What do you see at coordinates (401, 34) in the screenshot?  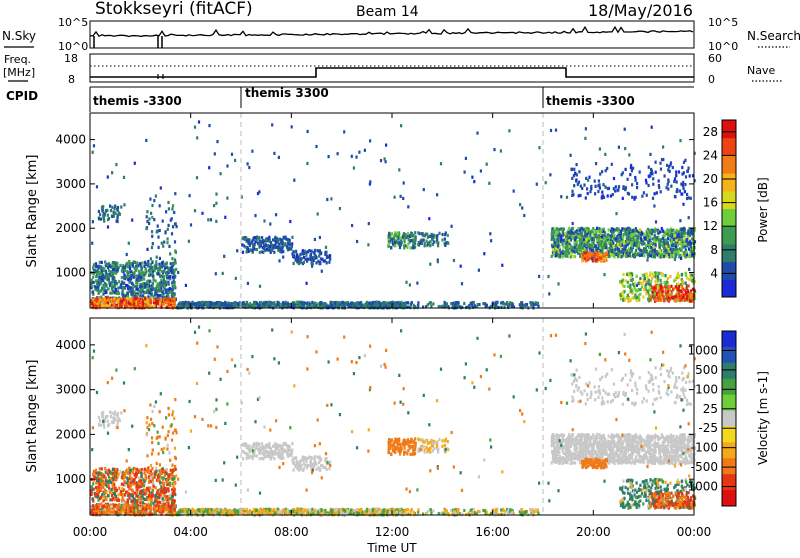 I see `noise-panel: N.Sky 10^5 10^0 N.Search 10^5 10^0` at bounding box center [401, 34].